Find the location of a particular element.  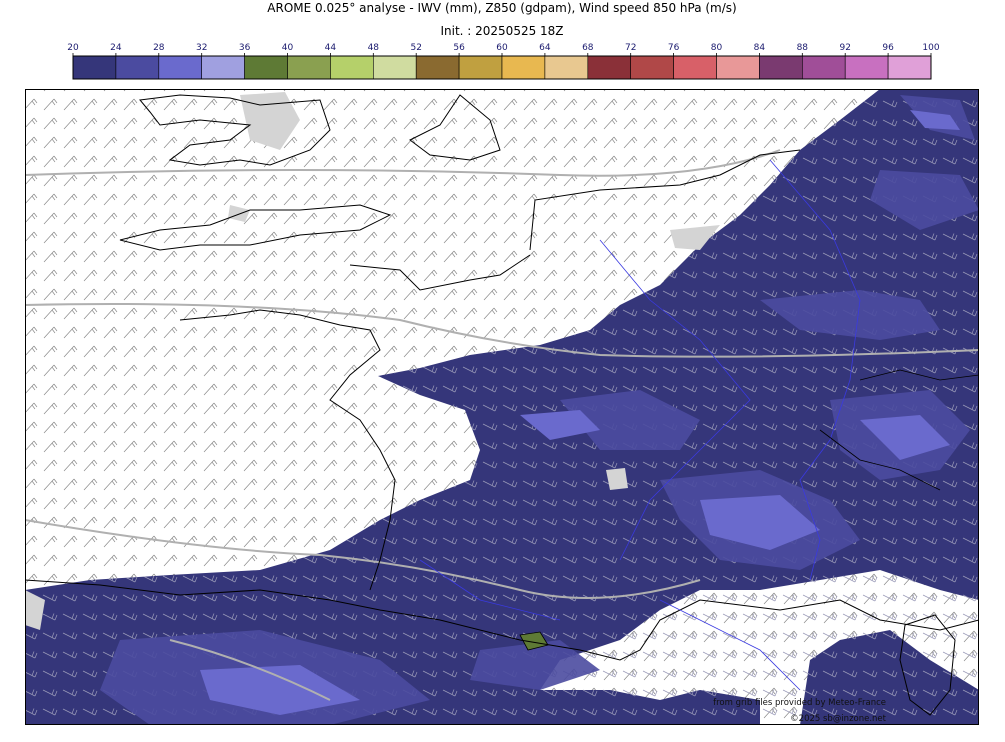

colorbar-tick-label: 100 is located at coordinates (930, 48).